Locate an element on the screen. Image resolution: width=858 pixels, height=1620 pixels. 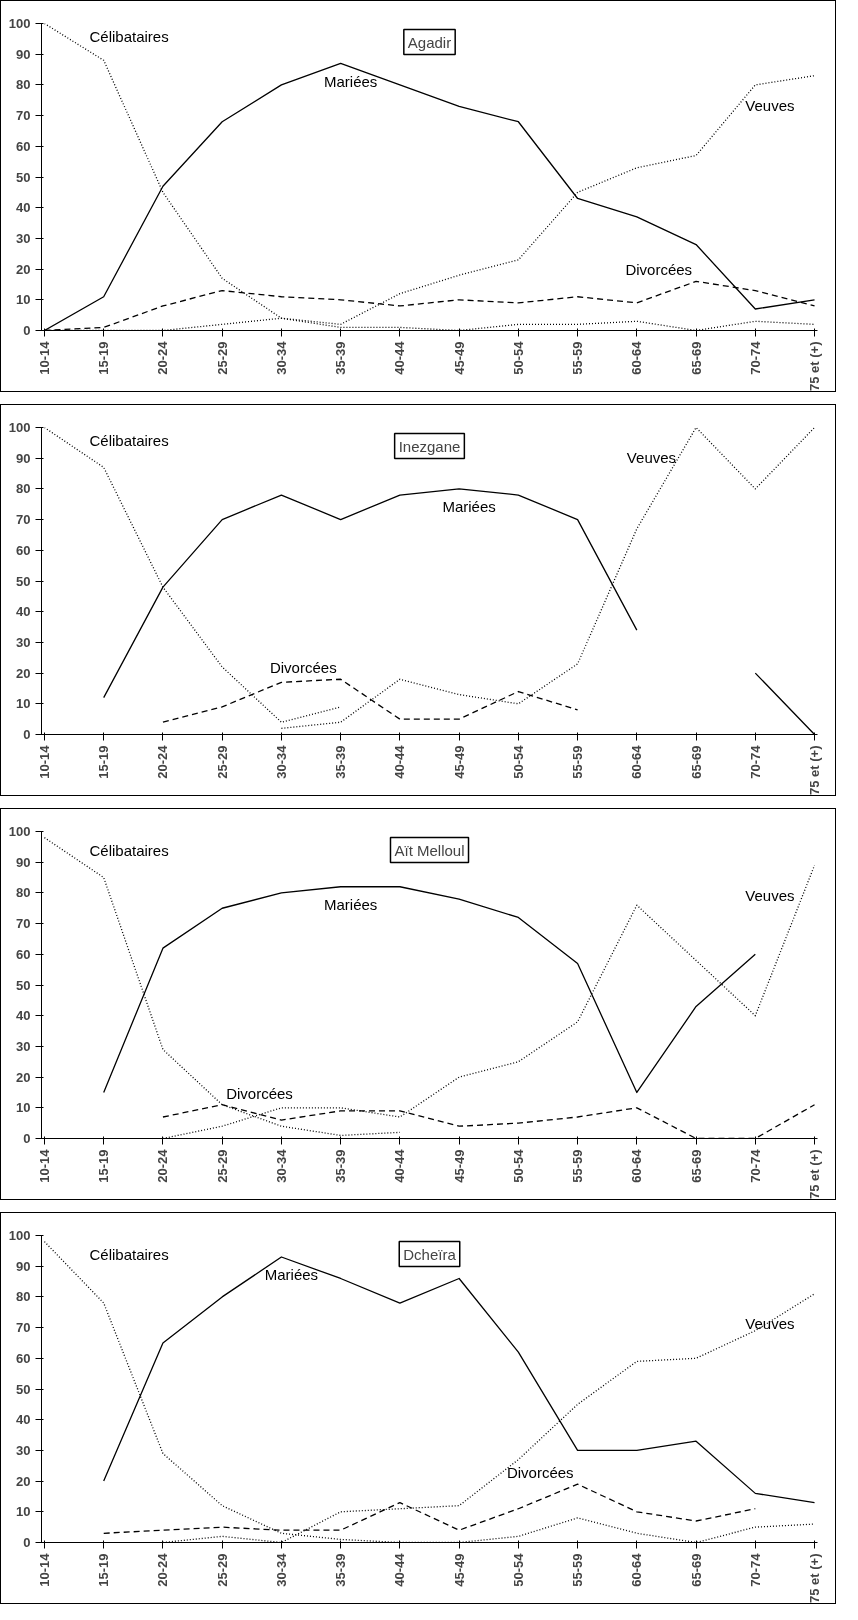
text: Agadir is located at coordinates (429, 42).